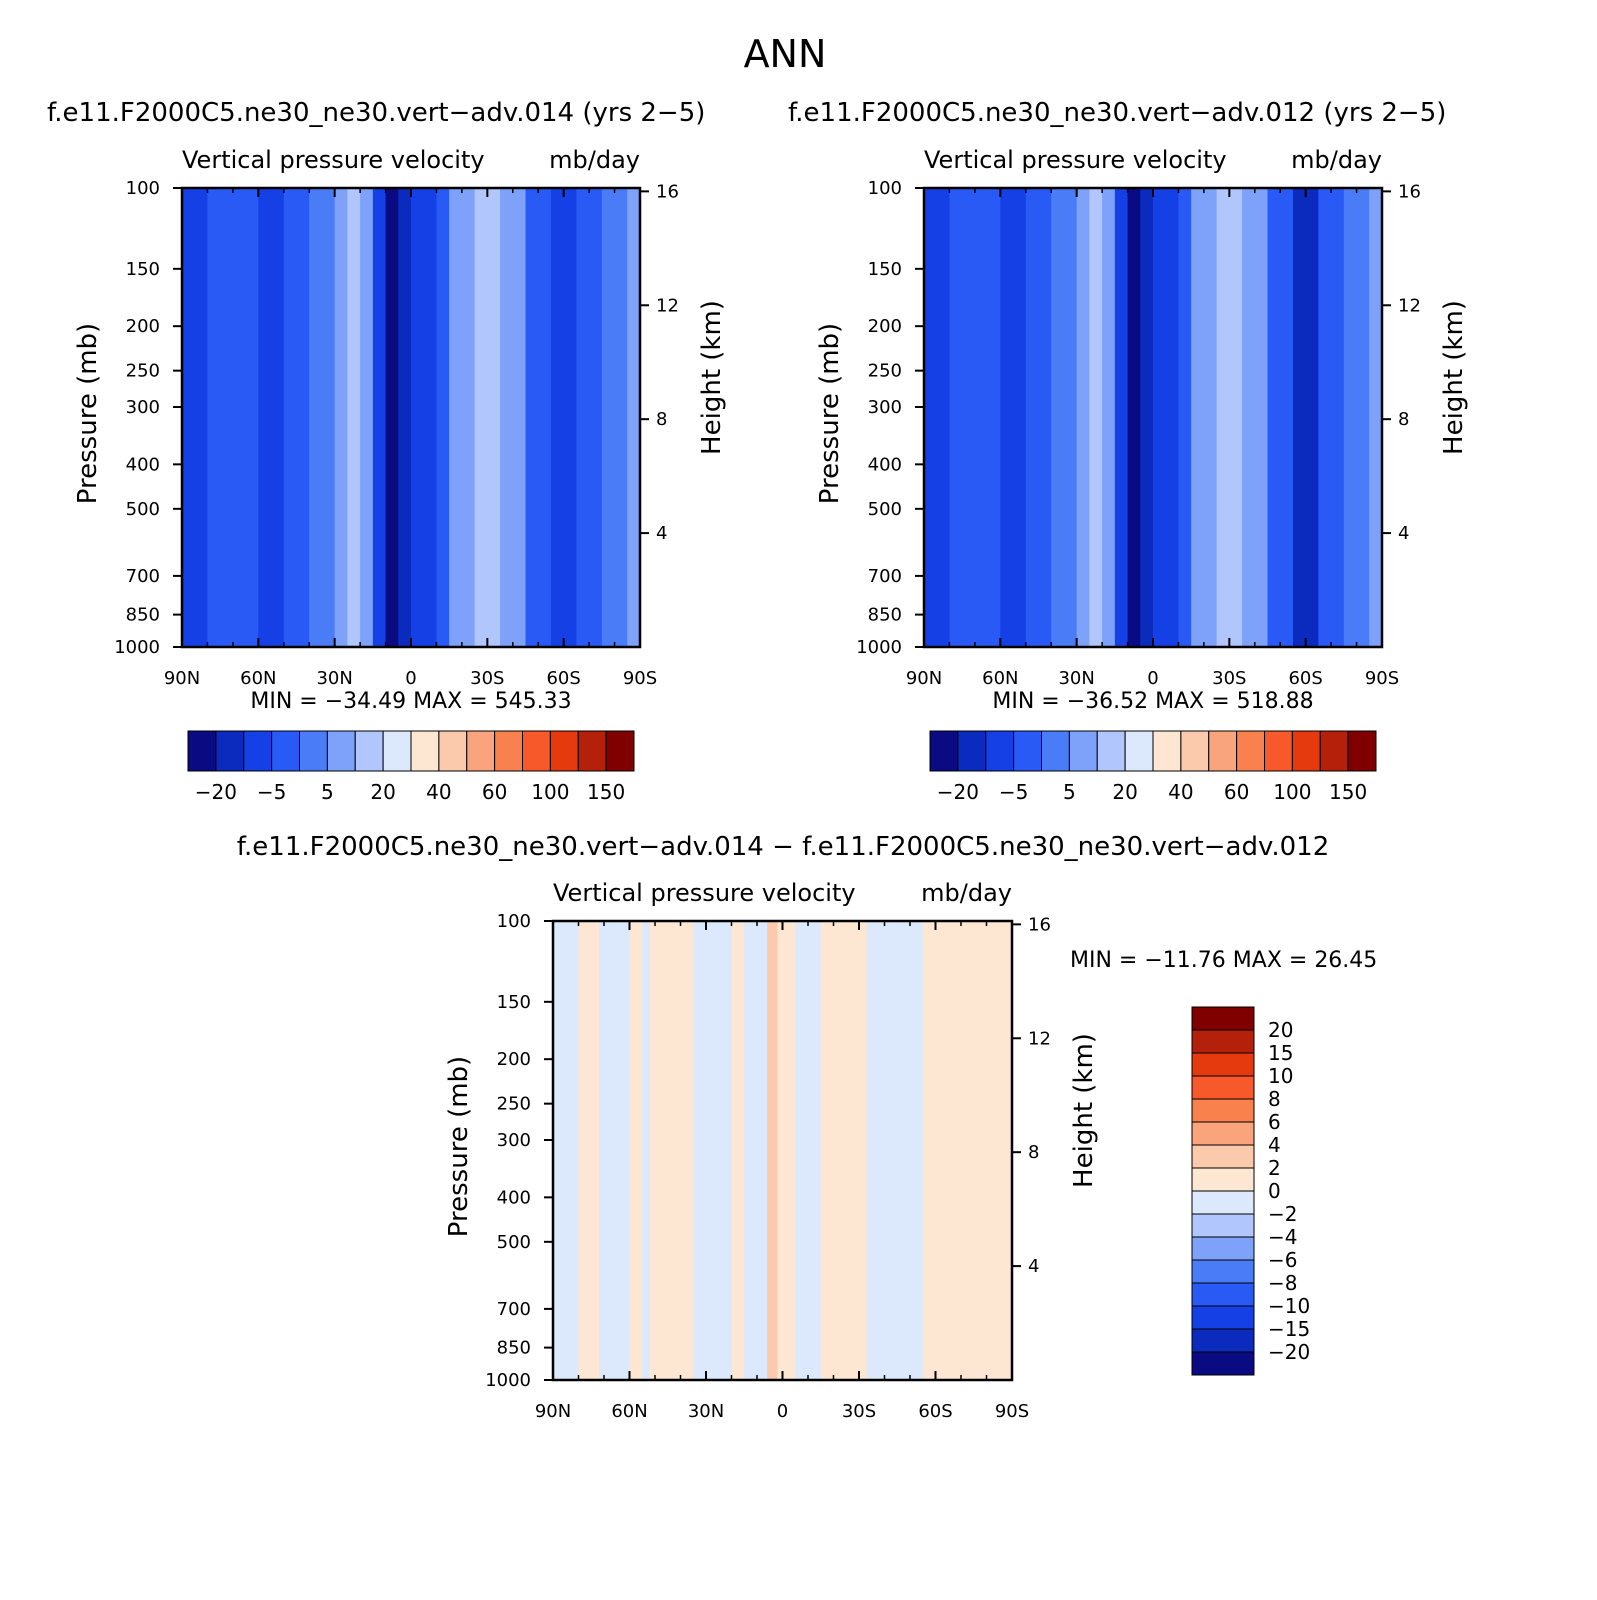 The image size is (1597, 1600). I want to click on min-max-stats: MIN = −11.76 MAX = 26.45, so click(1223, 960).